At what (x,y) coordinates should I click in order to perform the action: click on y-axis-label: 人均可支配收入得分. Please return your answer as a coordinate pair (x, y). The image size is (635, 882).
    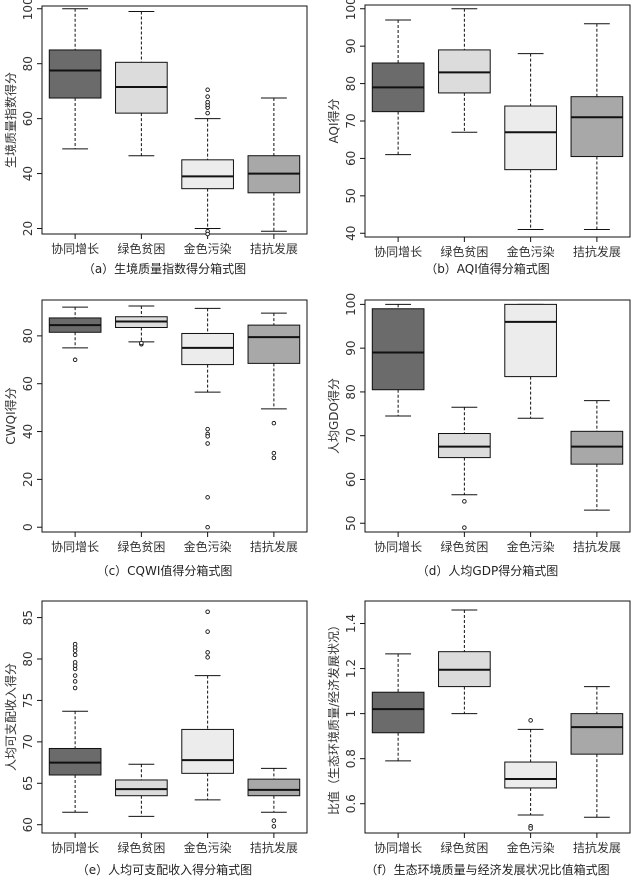
    Looking at the image, I should click on (10, 717).